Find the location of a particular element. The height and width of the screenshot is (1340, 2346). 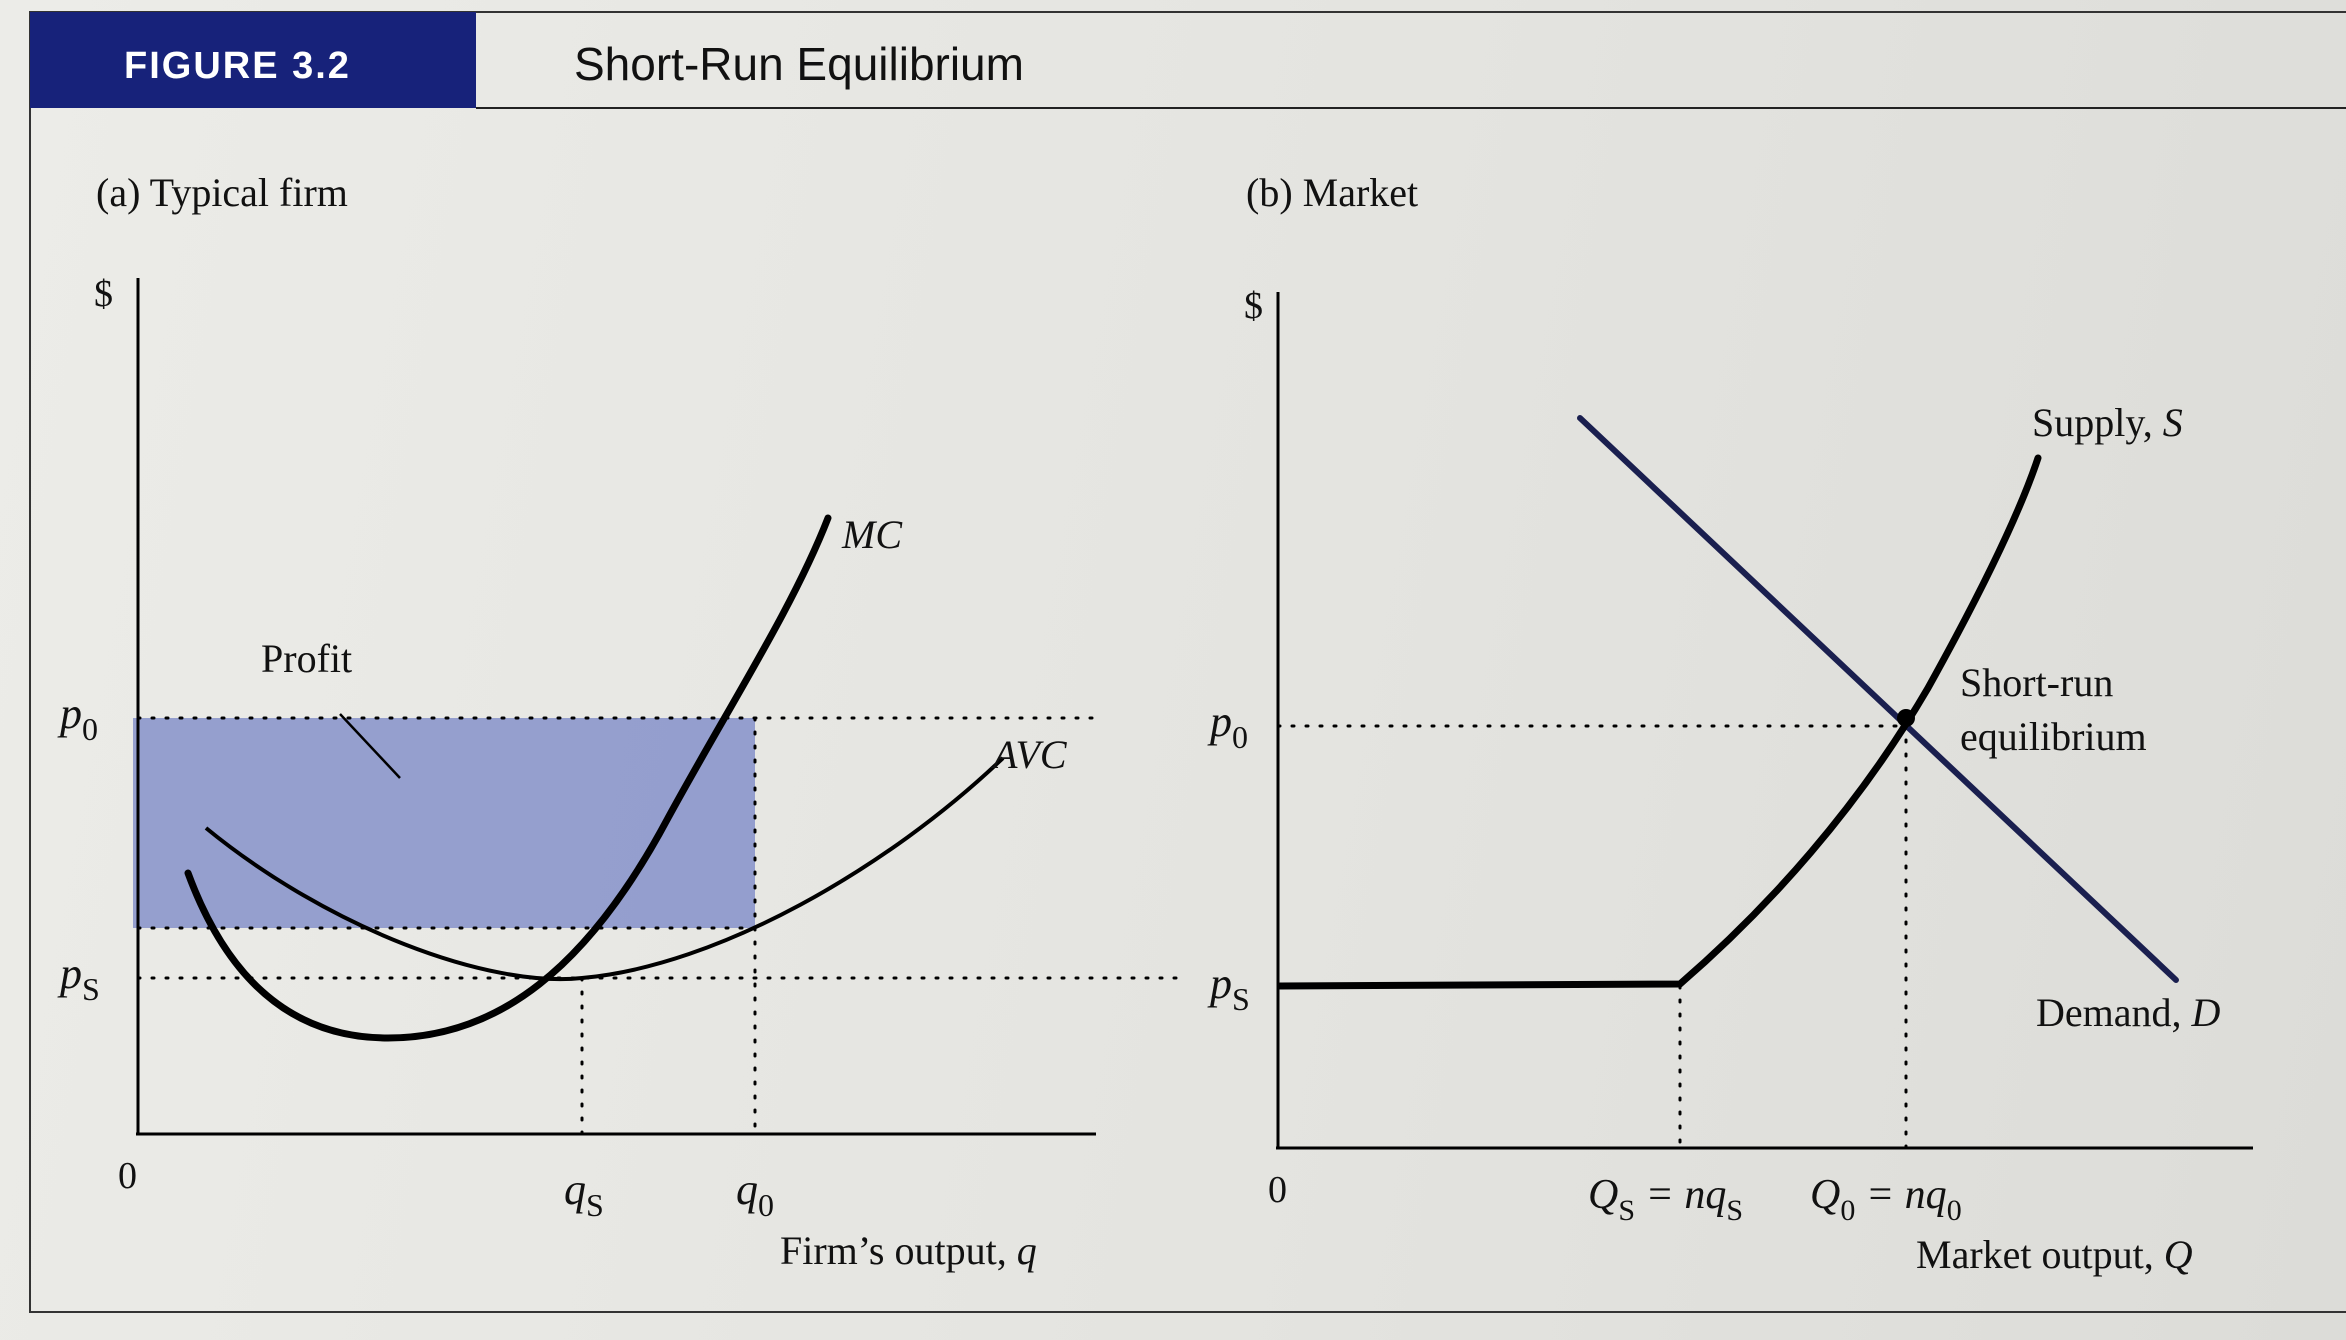

equilibrium-point is located at coordinates (1906, 718).